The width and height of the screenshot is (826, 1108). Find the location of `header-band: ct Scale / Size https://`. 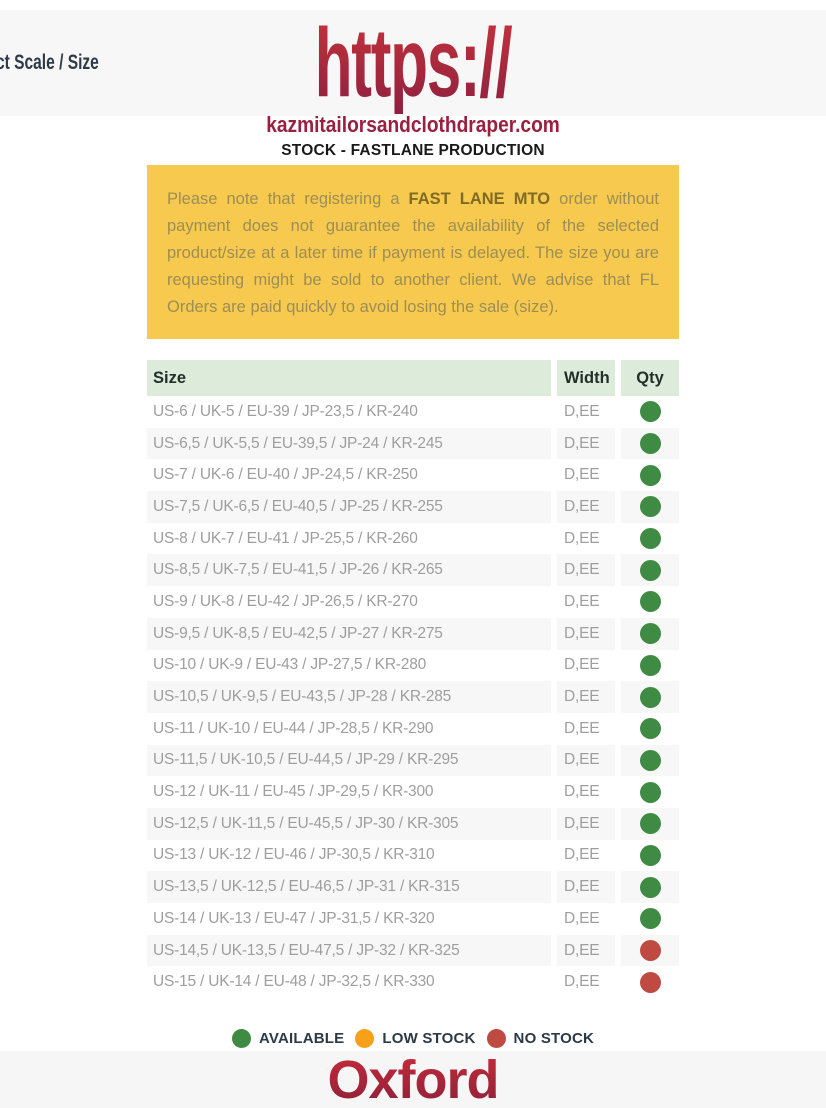

header-band: ct Scale / Size https:// is located at coordinates (413, 63).